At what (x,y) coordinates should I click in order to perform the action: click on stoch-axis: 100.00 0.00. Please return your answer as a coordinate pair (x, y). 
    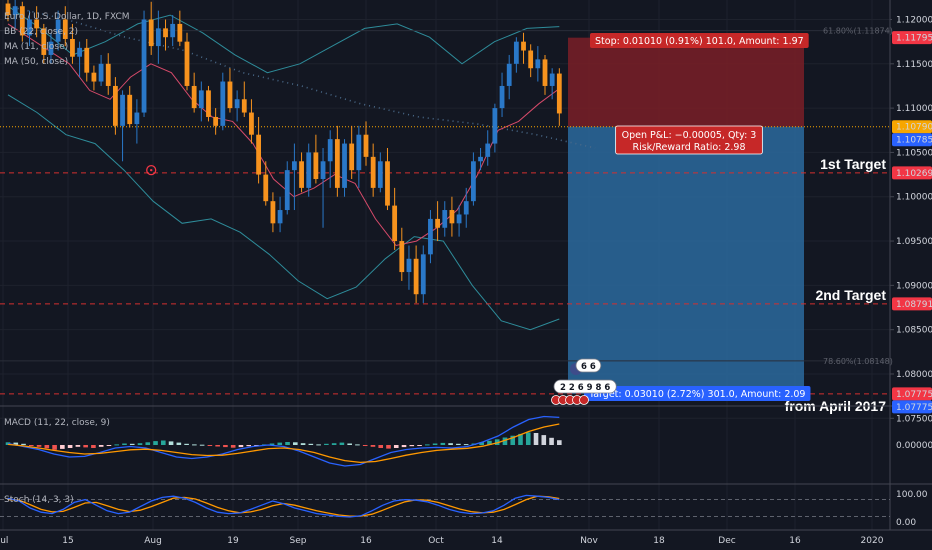
    Looking at the image, I should click on (912, 509).